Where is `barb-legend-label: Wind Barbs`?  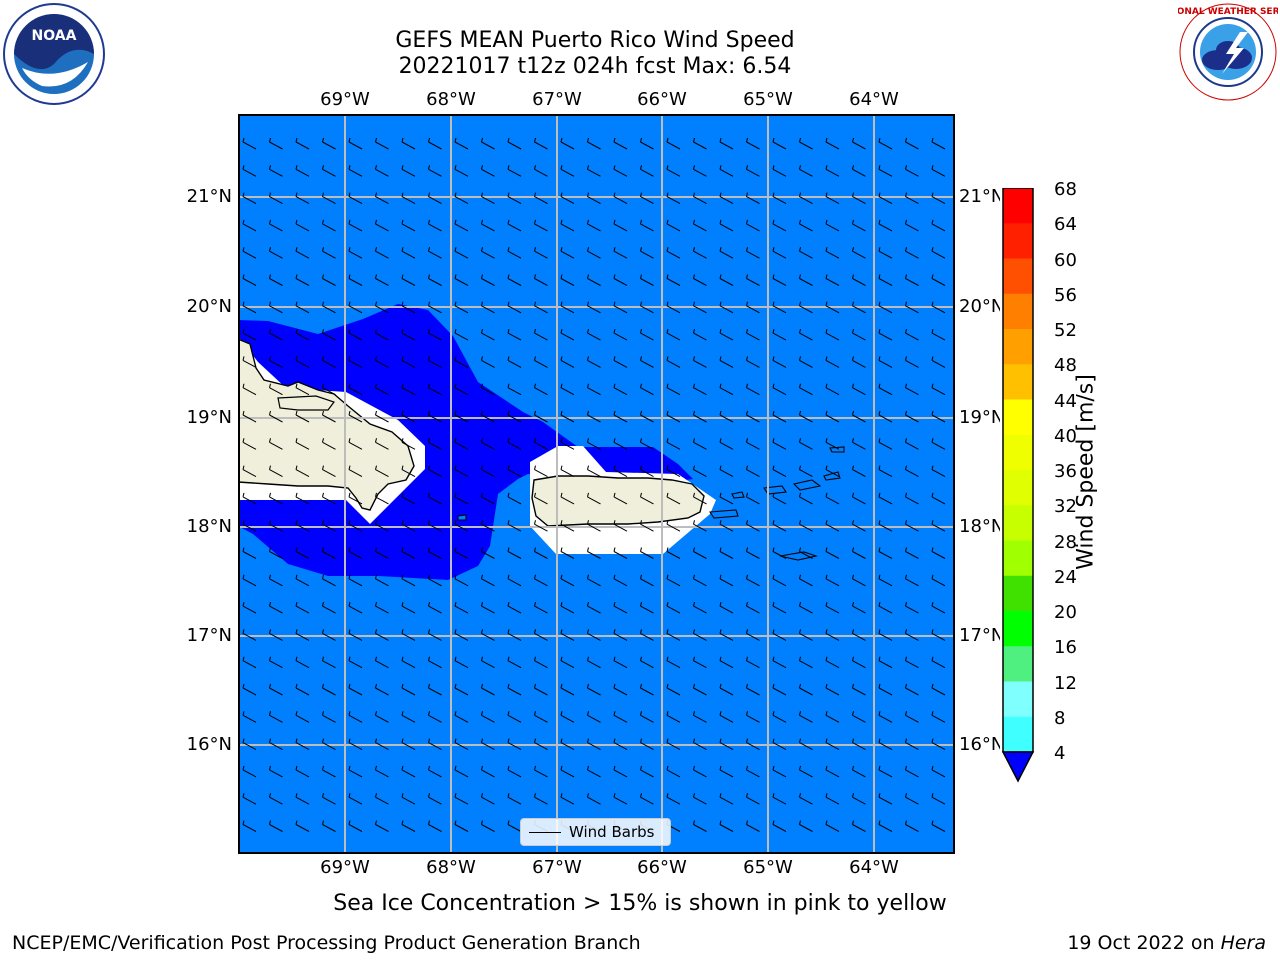 barb-legend-label: Wind Barbs is located at coordinates (612, 832).